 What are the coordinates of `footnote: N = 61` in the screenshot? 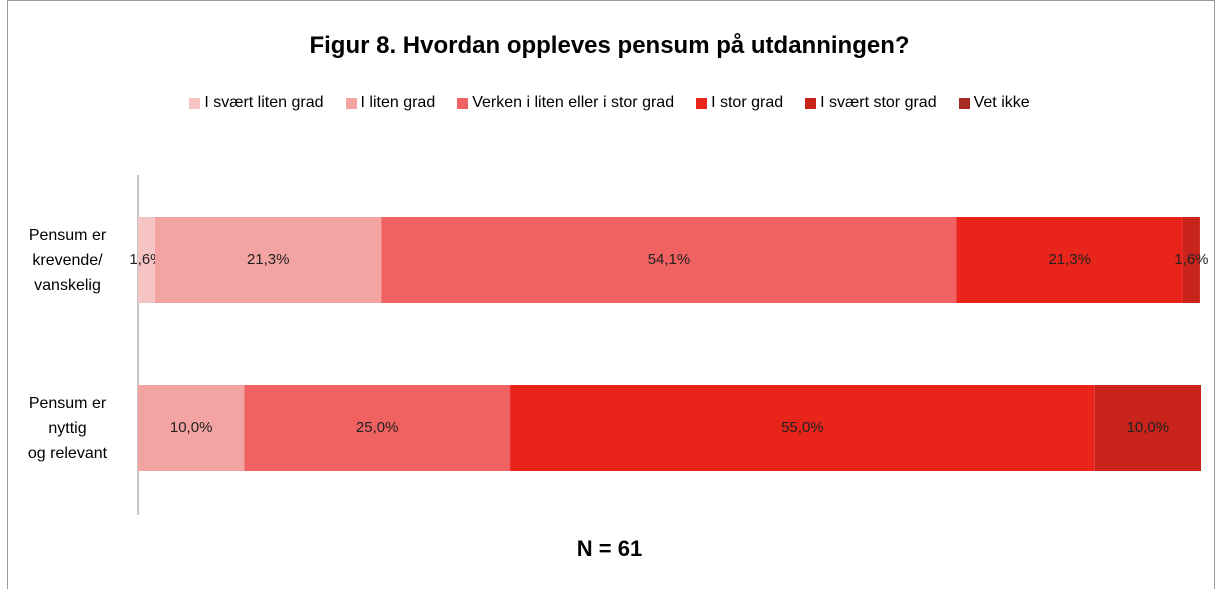 It's located at (609, 548).